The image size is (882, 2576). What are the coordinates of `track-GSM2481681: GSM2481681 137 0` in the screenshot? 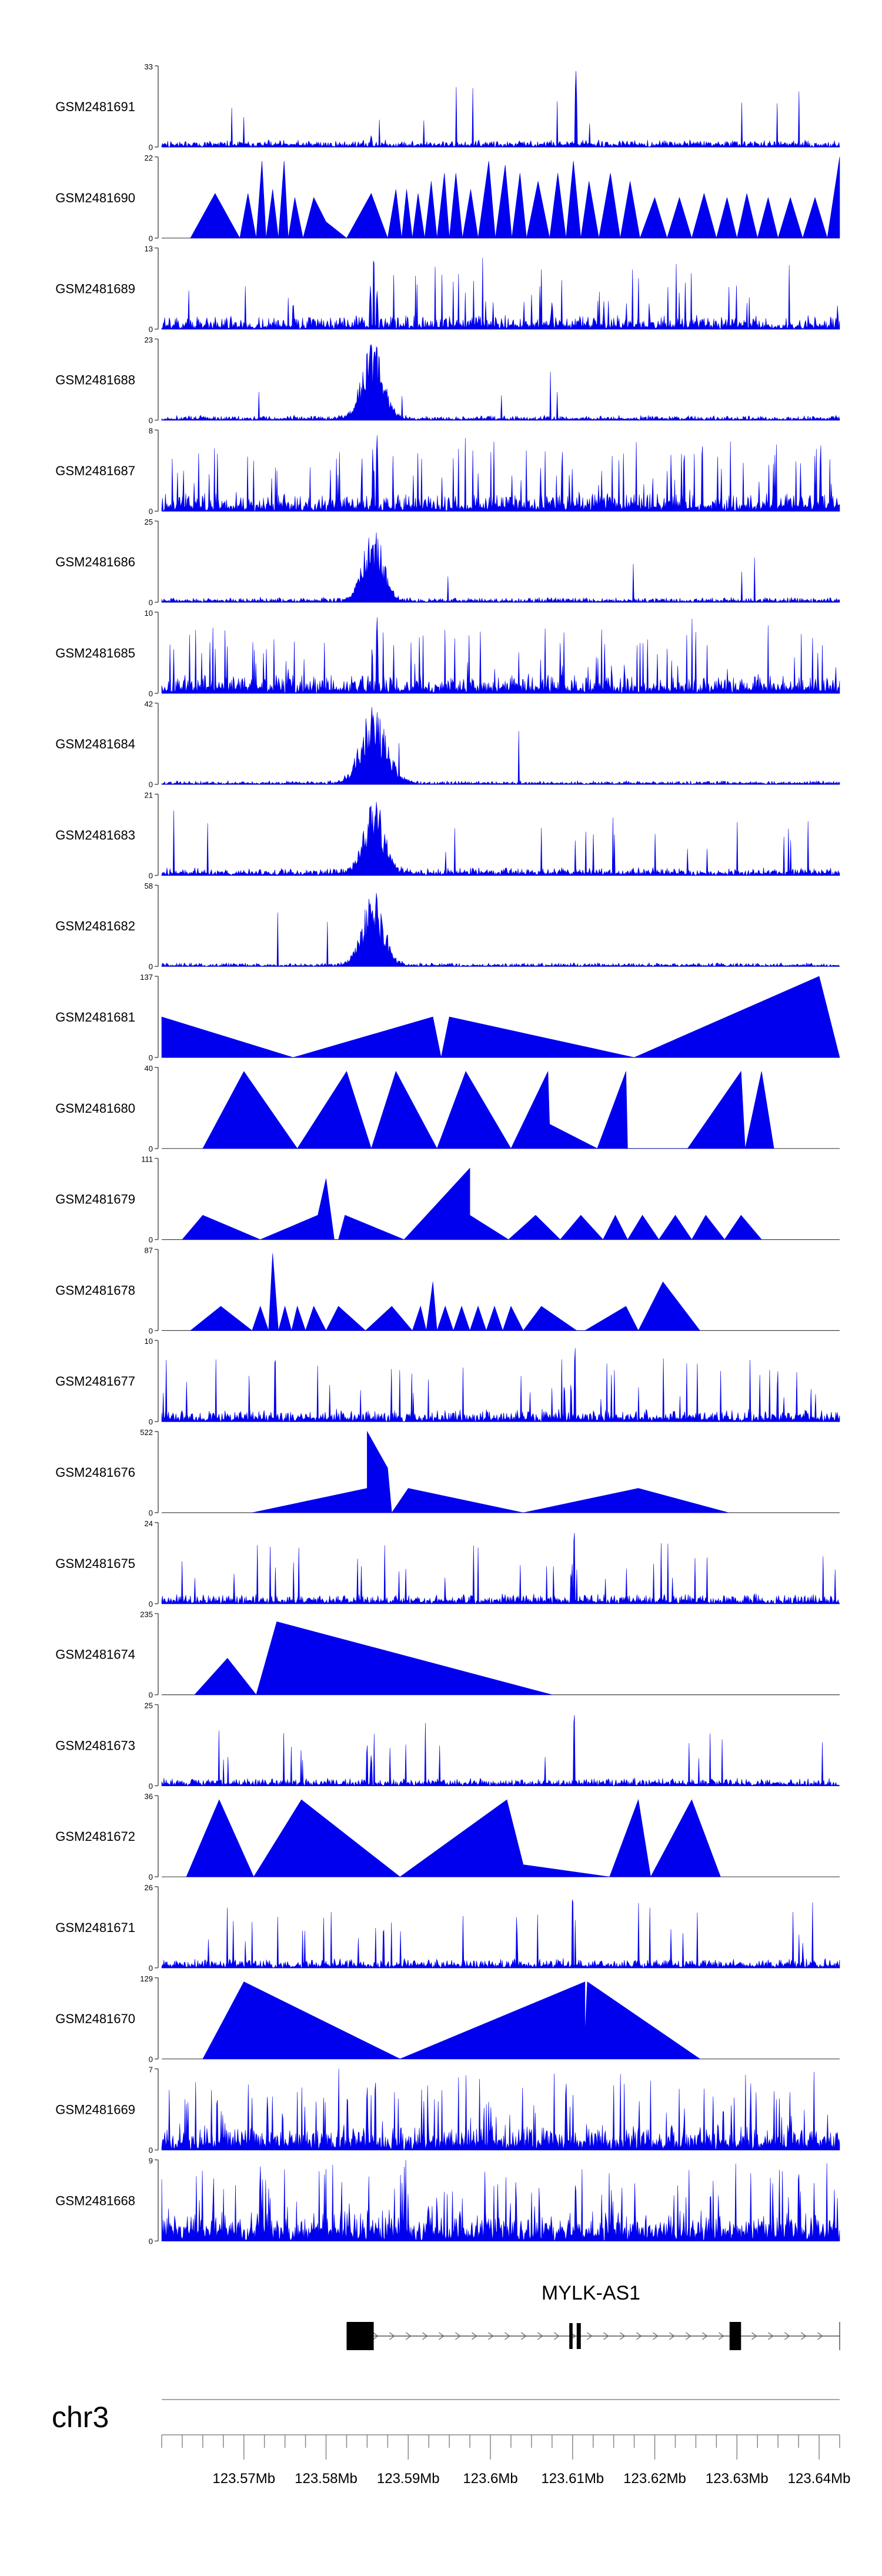 It's located at (447, 1017).